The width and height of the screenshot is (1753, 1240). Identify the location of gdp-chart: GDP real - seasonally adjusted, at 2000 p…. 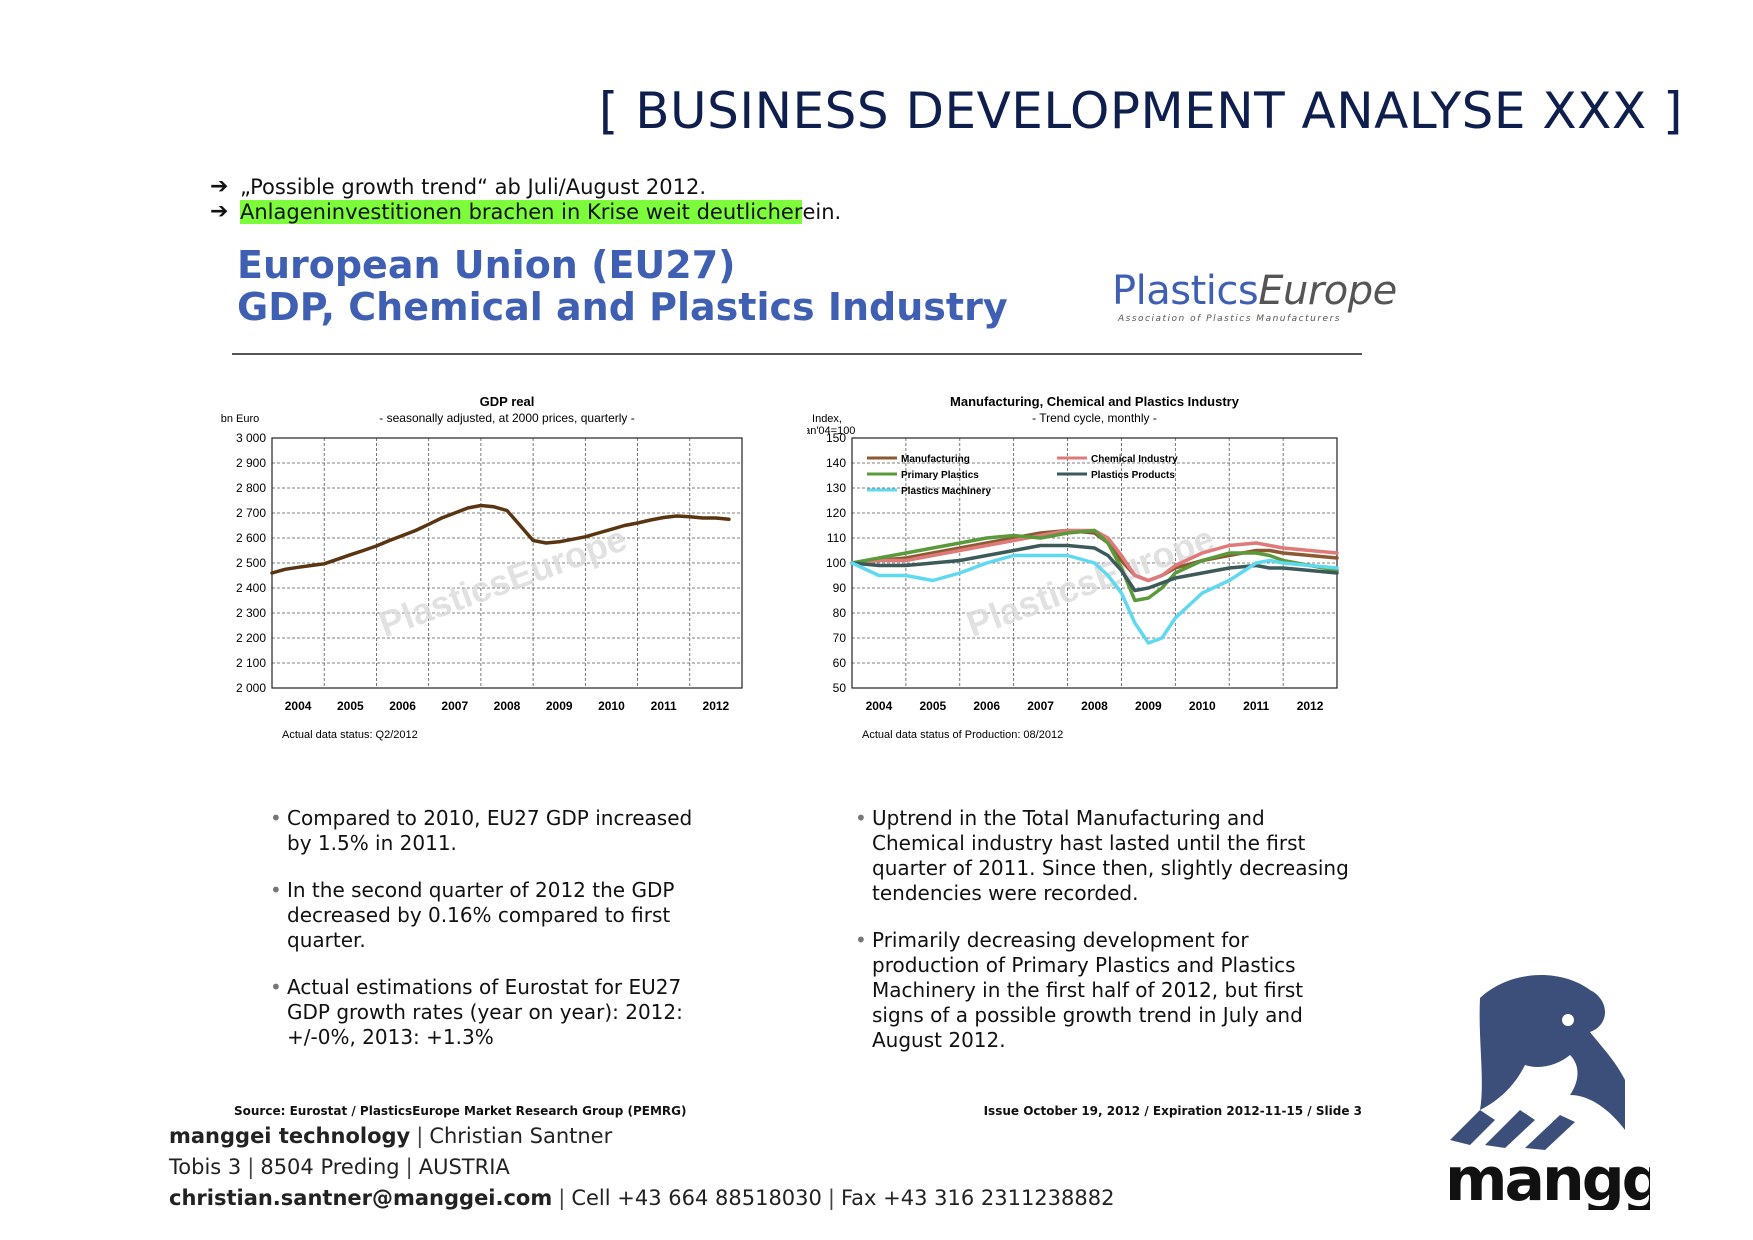
(482, 567).